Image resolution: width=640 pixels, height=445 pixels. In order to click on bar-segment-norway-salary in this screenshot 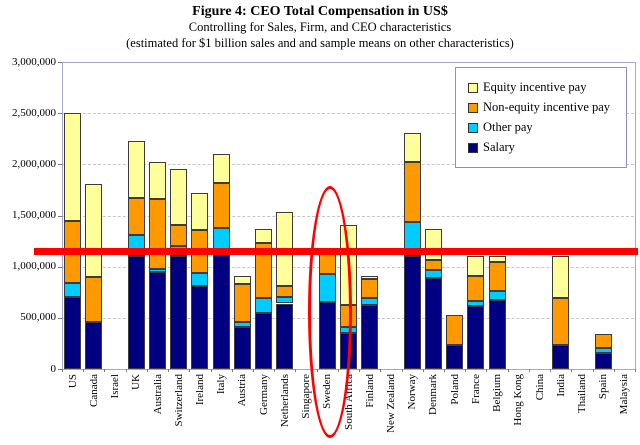, I will do `click(412, 312)`.